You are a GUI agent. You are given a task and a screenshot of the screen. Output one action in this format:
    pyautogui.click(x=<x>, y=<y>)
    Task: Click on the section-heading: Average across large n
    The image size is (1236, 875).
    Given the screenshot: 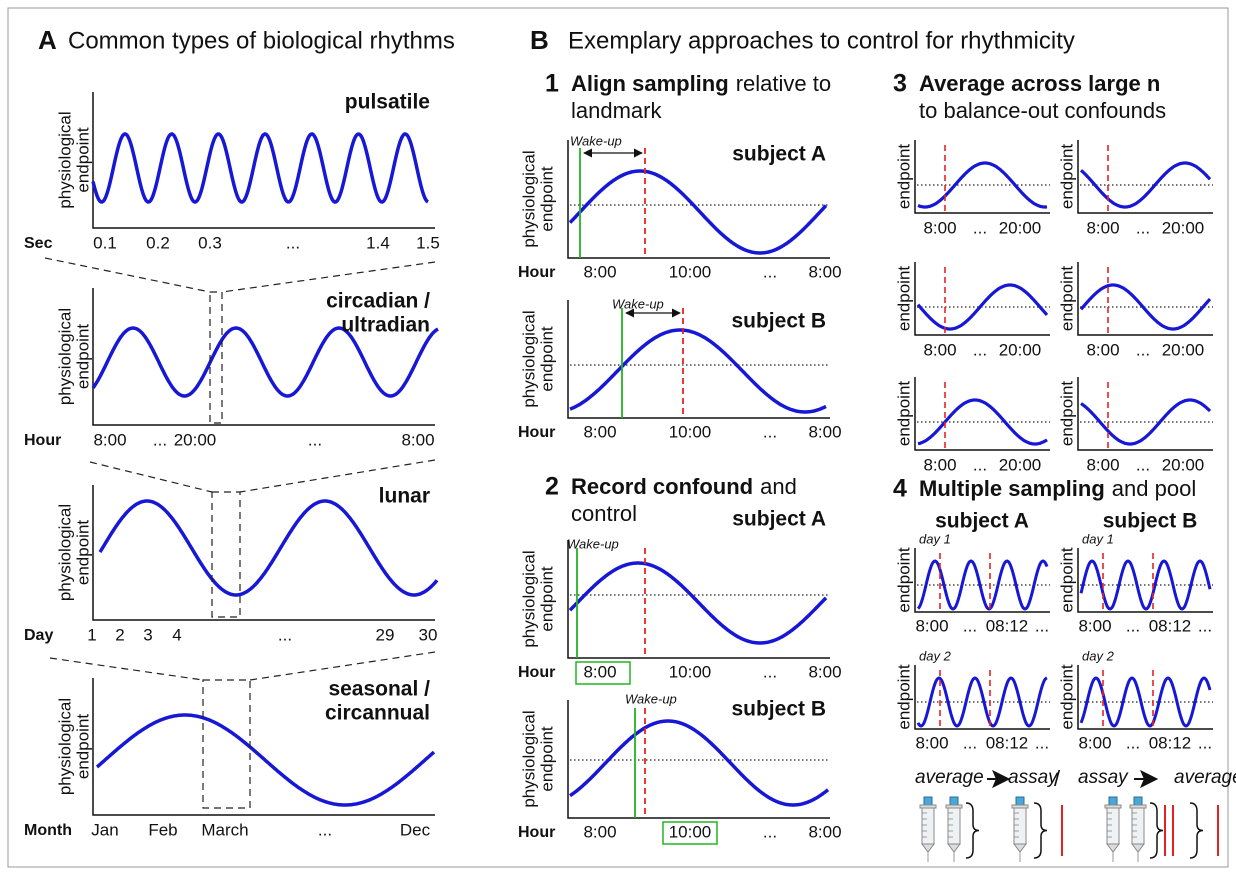 What is the action you would take?
    pyautogui.click(x=1039, y=83)
    